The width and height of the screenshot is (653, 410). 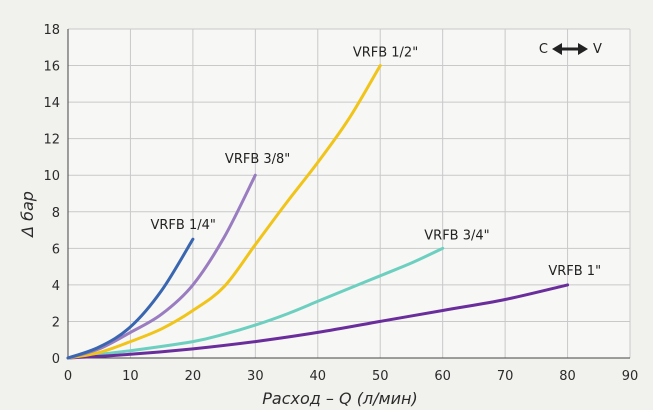 I want to click on series-label-vrfb-1-4: VRFB 1/4", so click(x=182, y=225).